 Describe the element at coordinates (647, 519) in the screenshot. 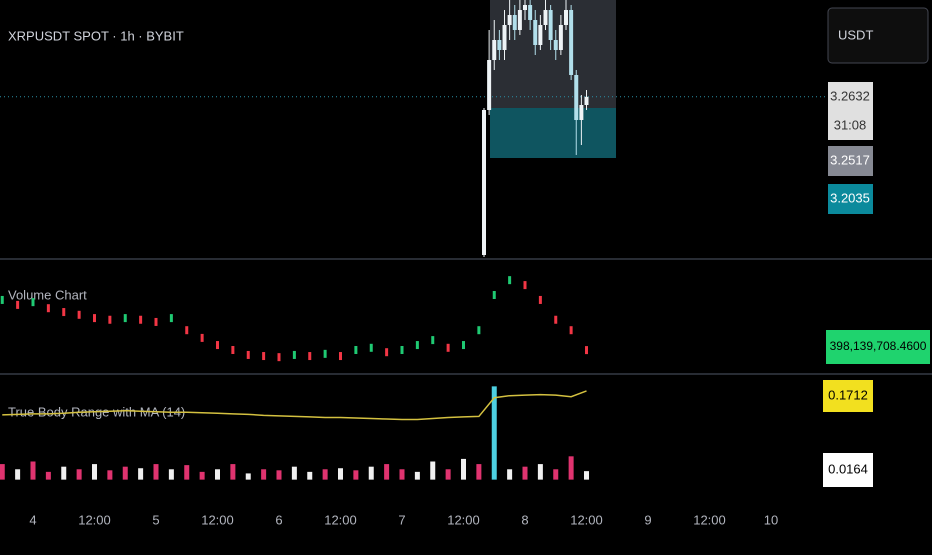

I see `time-axis-label: 9` at that location.